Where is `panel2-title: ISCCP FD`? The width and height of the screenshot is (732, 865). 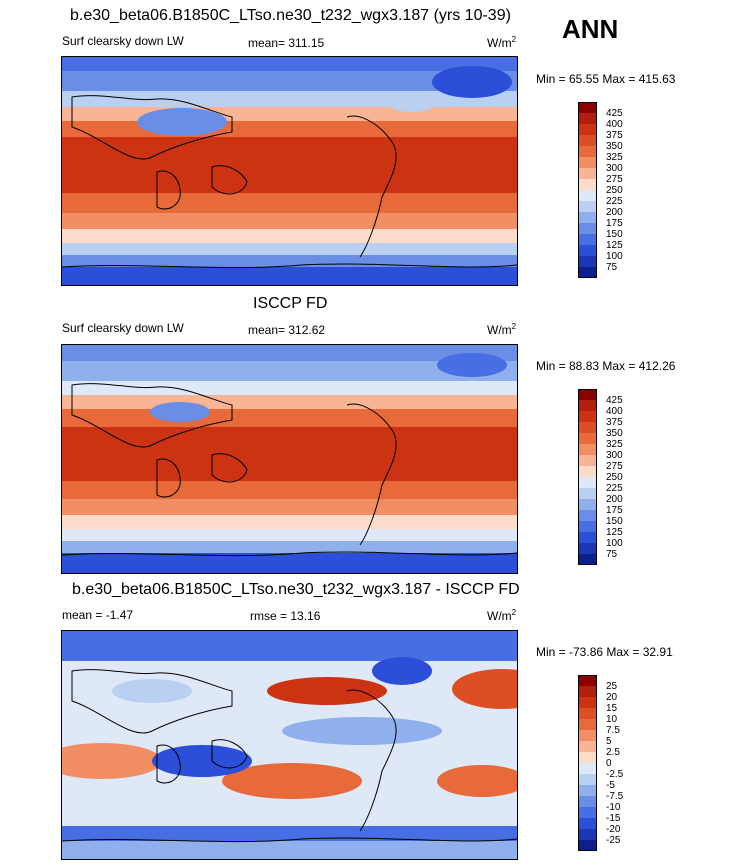 panel2-title: ISCCP FD is located at coordinates (290, 303).